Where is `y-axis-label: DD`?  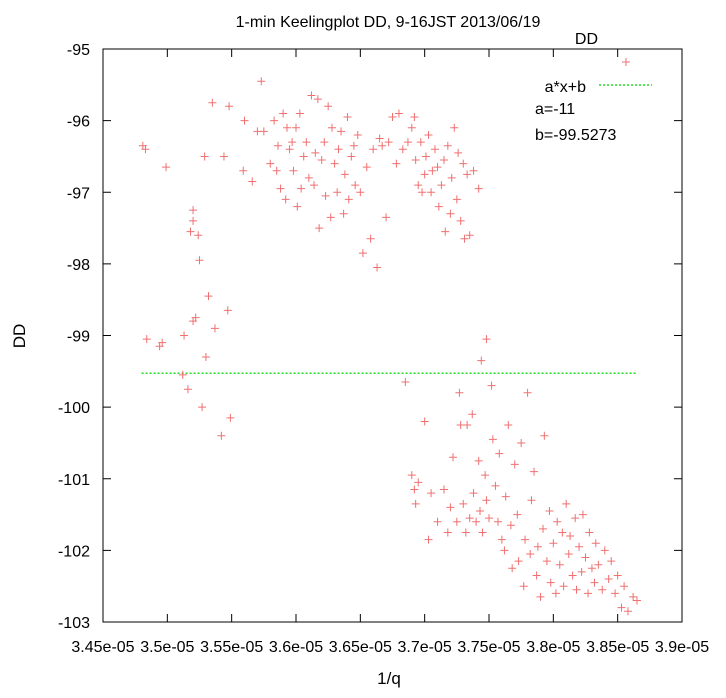
y-axis-label: DD is located at coordinates (19, 336).